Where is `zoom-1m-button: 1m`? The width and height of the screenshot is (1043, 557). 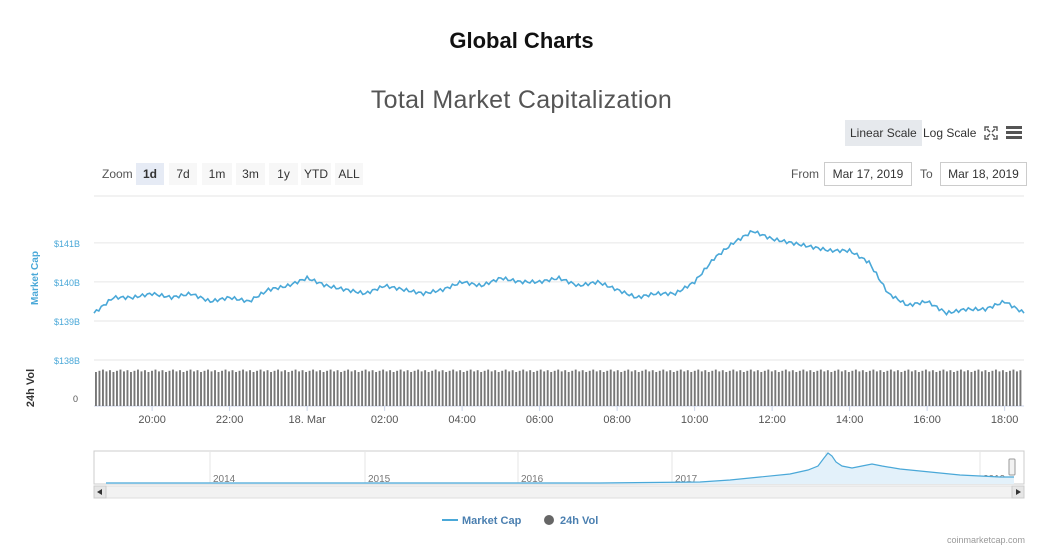
zoom-1m-button: 1m is located at coordinates (217, 174).